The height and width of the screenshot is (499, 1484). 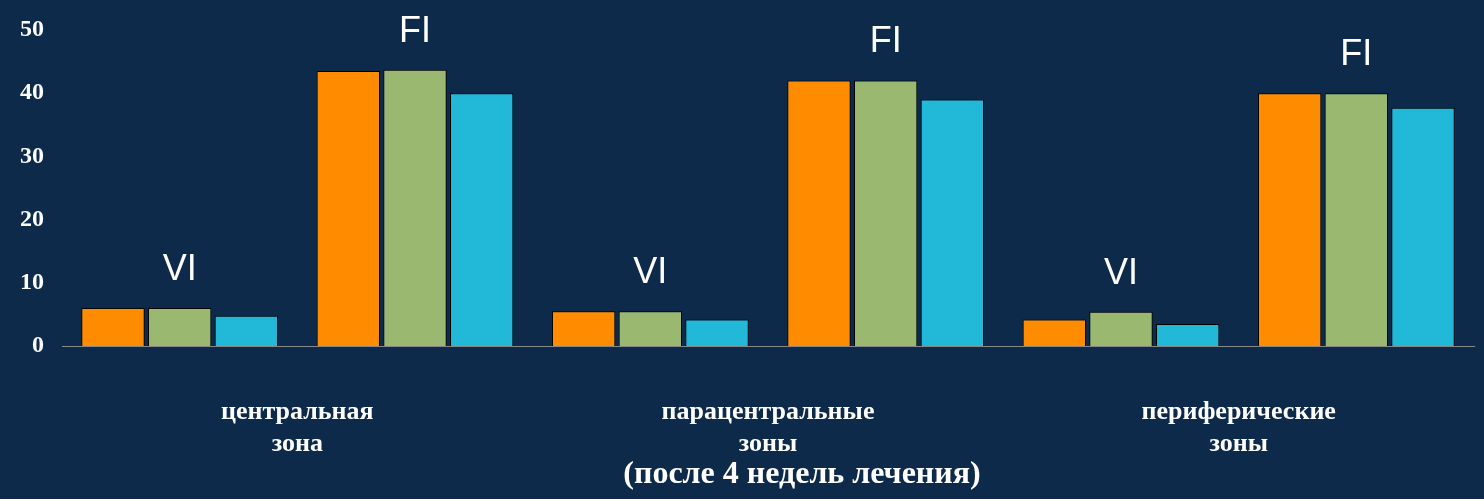 What do you see at coordinates (32, 281) in the screenshot?
I see `y-tick-label: 10` at bounding box center [32, 281].